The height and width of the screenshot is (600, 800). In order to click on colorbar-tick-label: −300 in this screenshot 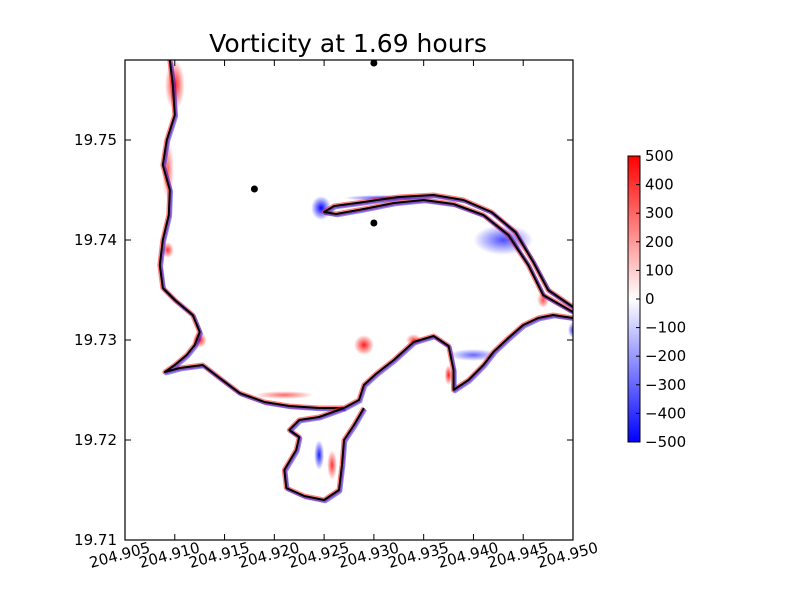, I will do `click(665, 385)`.